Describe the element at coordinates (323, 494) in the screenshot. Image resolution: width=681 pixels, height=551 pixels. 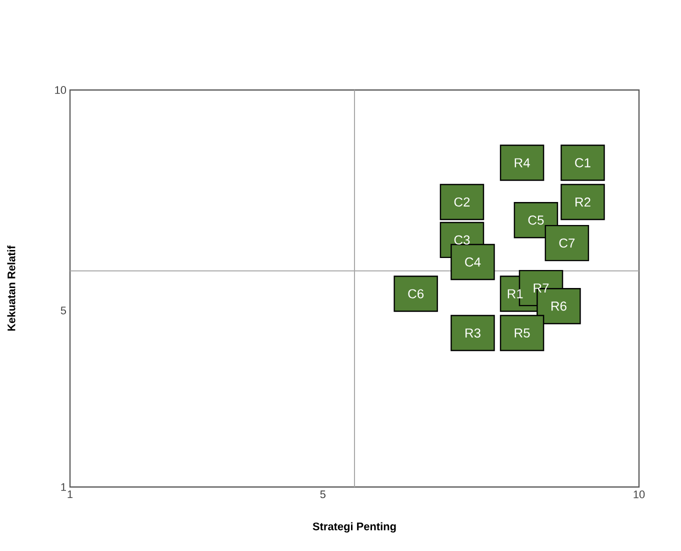
I see `x-tick-label: 5` at that location.